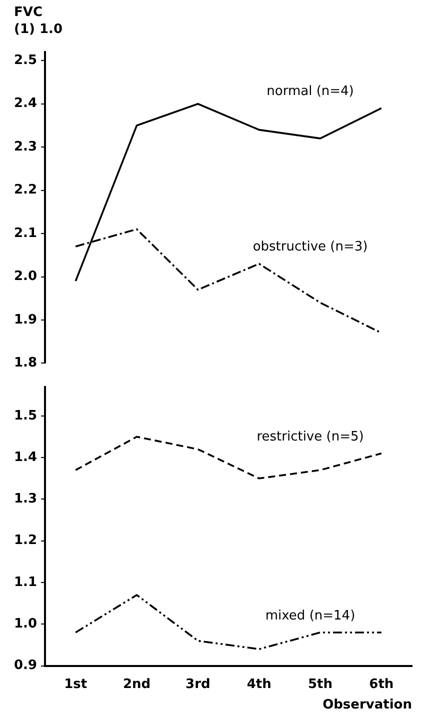 The width and height of the screenshot is (422, 717). What do you see at coordinates (310, 616) in the screenshot?
I see `series-label: mixed (n=14)` at bounding box center [310, 616].